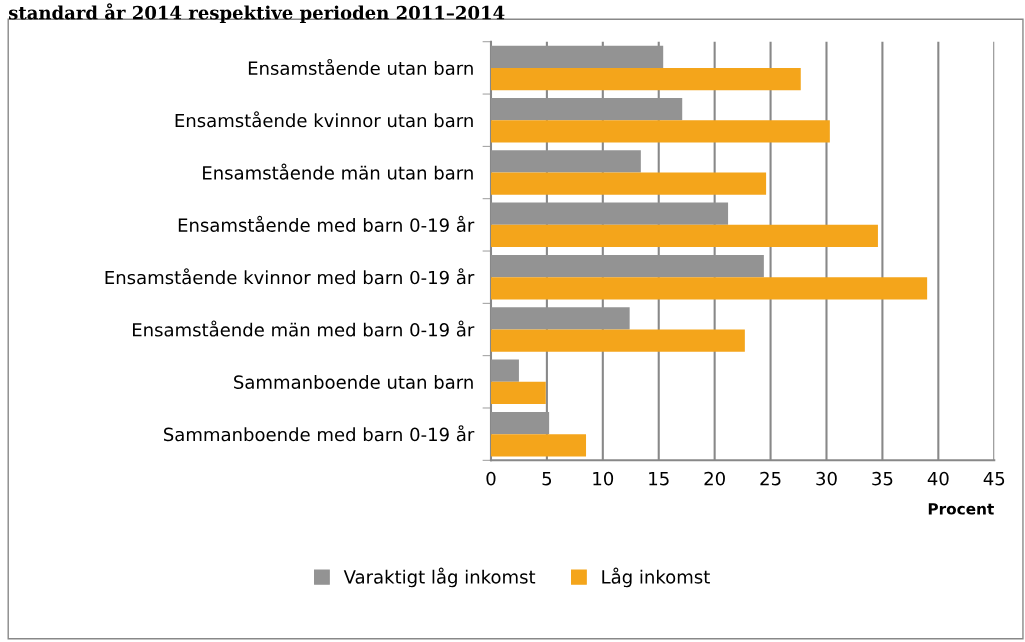 The image size is (1025, 642). What do you see at coordinates (304, 328) in the screenshot?
I see `y-tick-label: Ensamstående män med barn 0-19 år` at bounding box center [304, 328].